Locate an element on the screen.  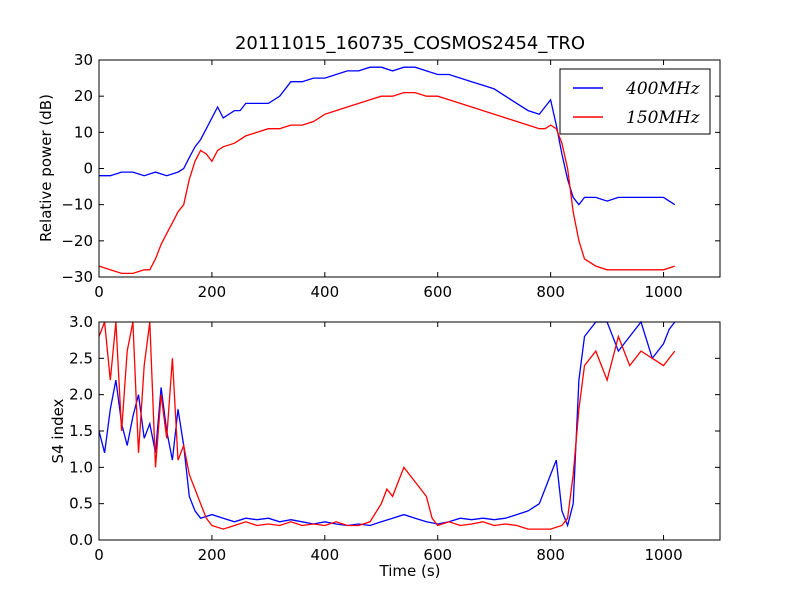
s4-x-tick-label: 600 is located at coordinates (437, 555).